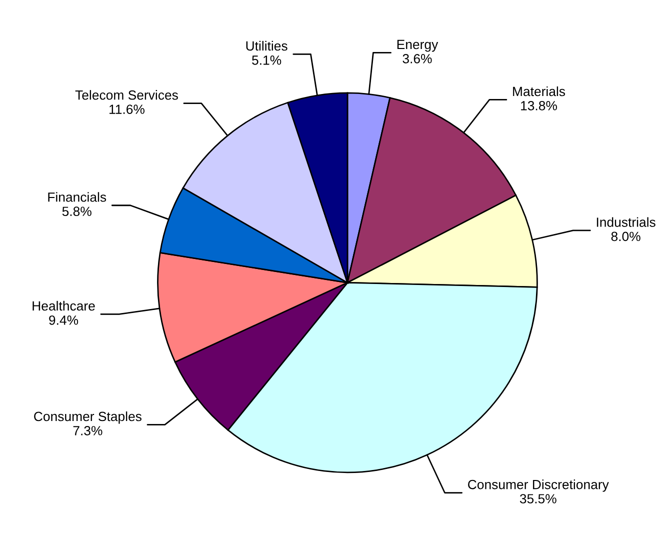  I want to click on slice-label: Consumer Staples, so click(88, 417).